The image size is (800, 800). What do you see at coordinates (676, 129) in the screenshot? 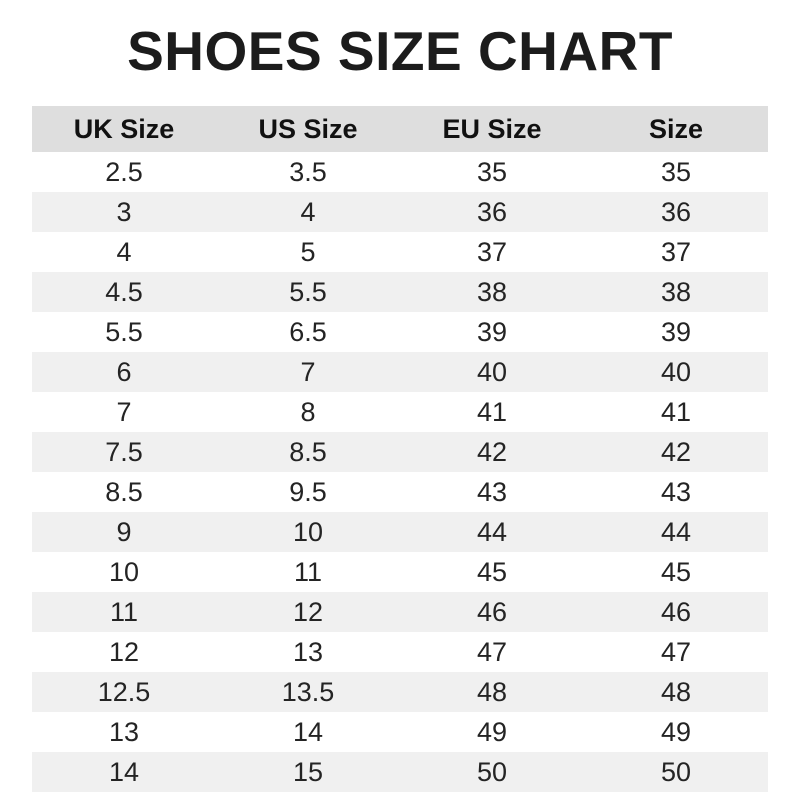
I see `column-header-size: Size` at bounding box center [676, 129].